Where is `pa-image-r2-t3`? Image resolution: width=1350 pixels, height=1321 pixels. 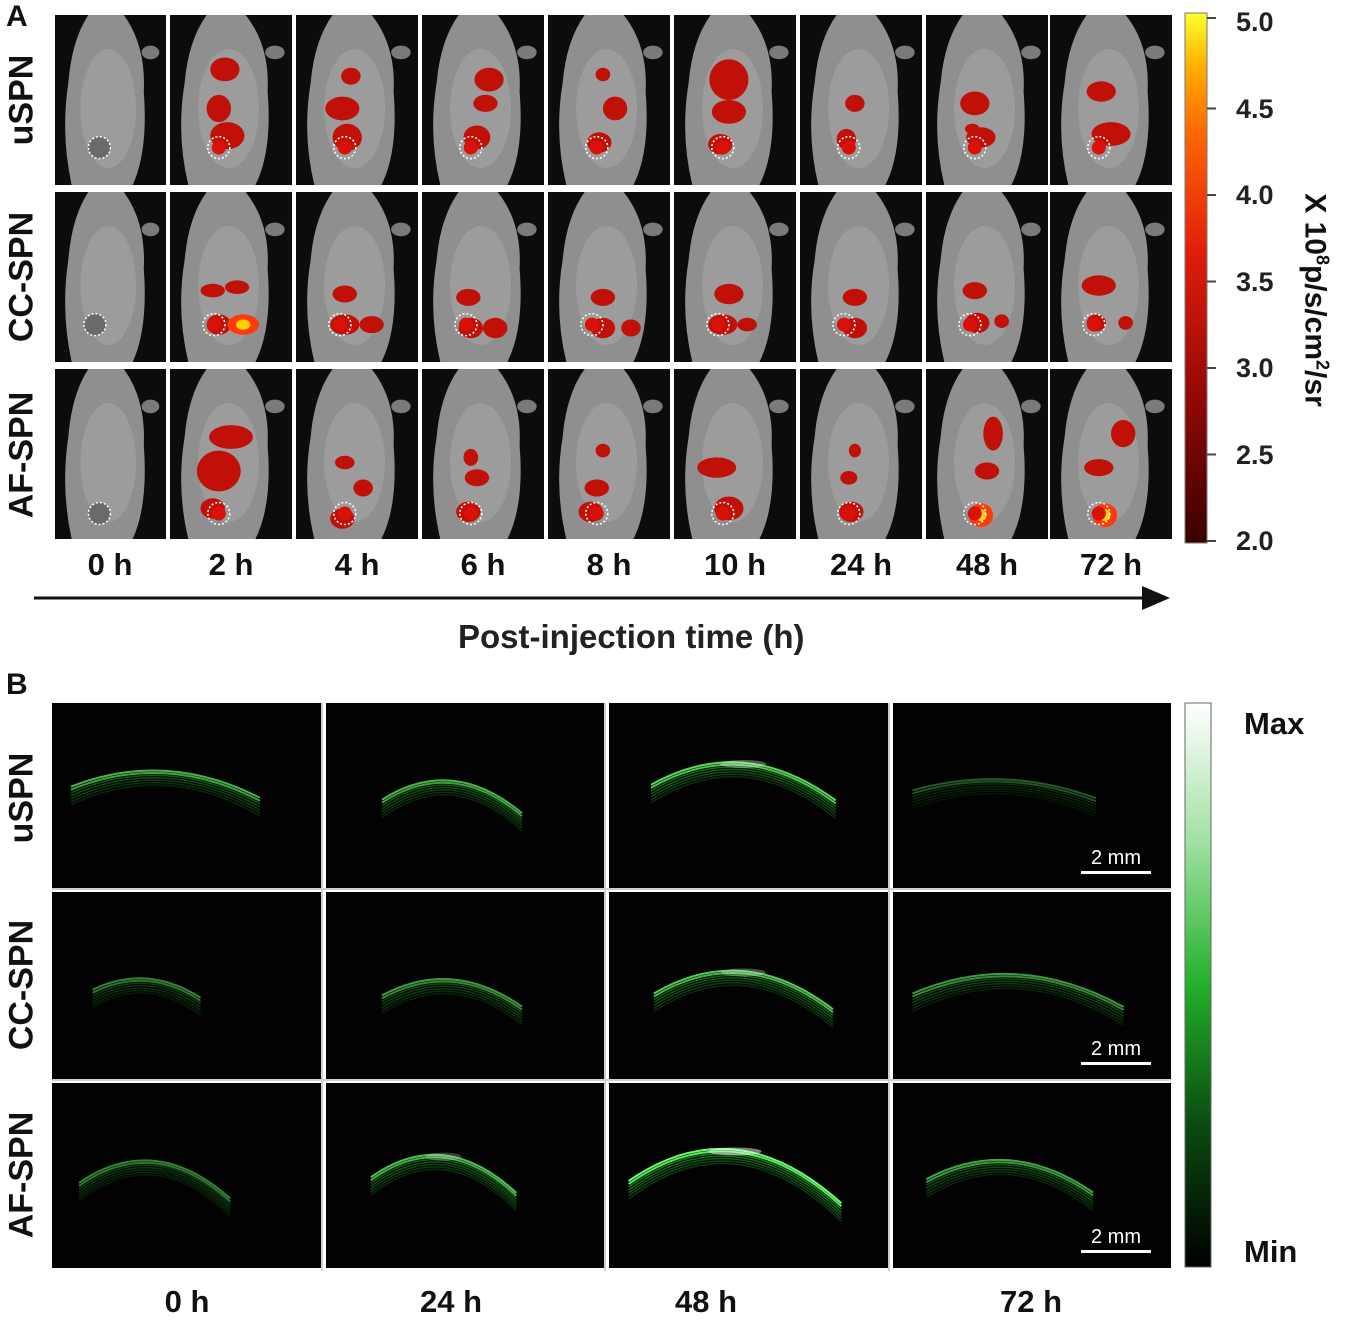 pa-image-r2-t3 is located at coordinates (749, 986).